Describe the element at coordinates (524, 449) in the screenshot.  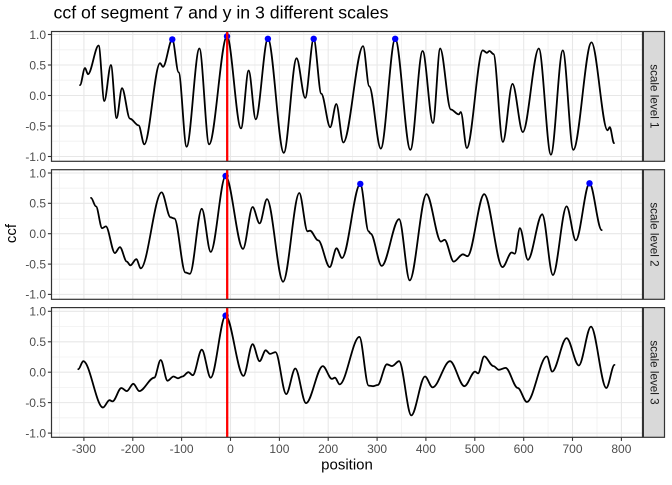
I see `svg-text: 600` at that location.